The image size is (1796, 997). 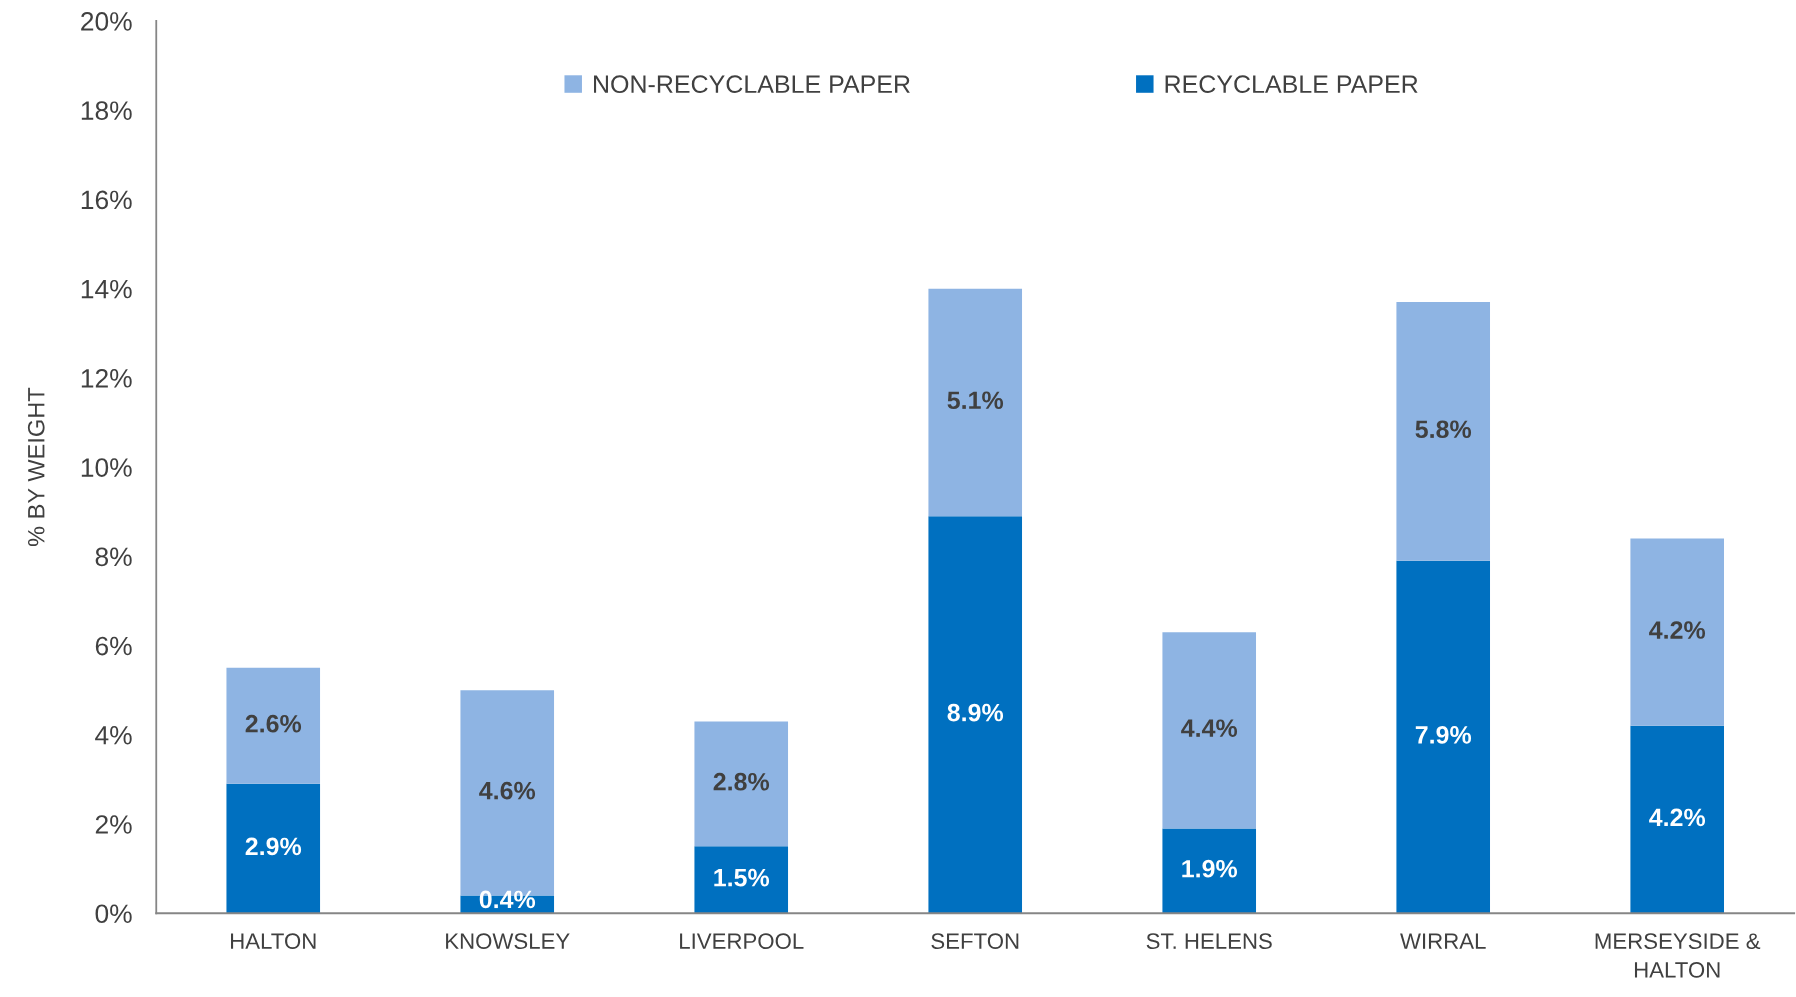 What do you see at coordinates (1443, 941) in the screenshot?
I see `x-tick-label: WIRRAL` at bounding box center [1443, 941].